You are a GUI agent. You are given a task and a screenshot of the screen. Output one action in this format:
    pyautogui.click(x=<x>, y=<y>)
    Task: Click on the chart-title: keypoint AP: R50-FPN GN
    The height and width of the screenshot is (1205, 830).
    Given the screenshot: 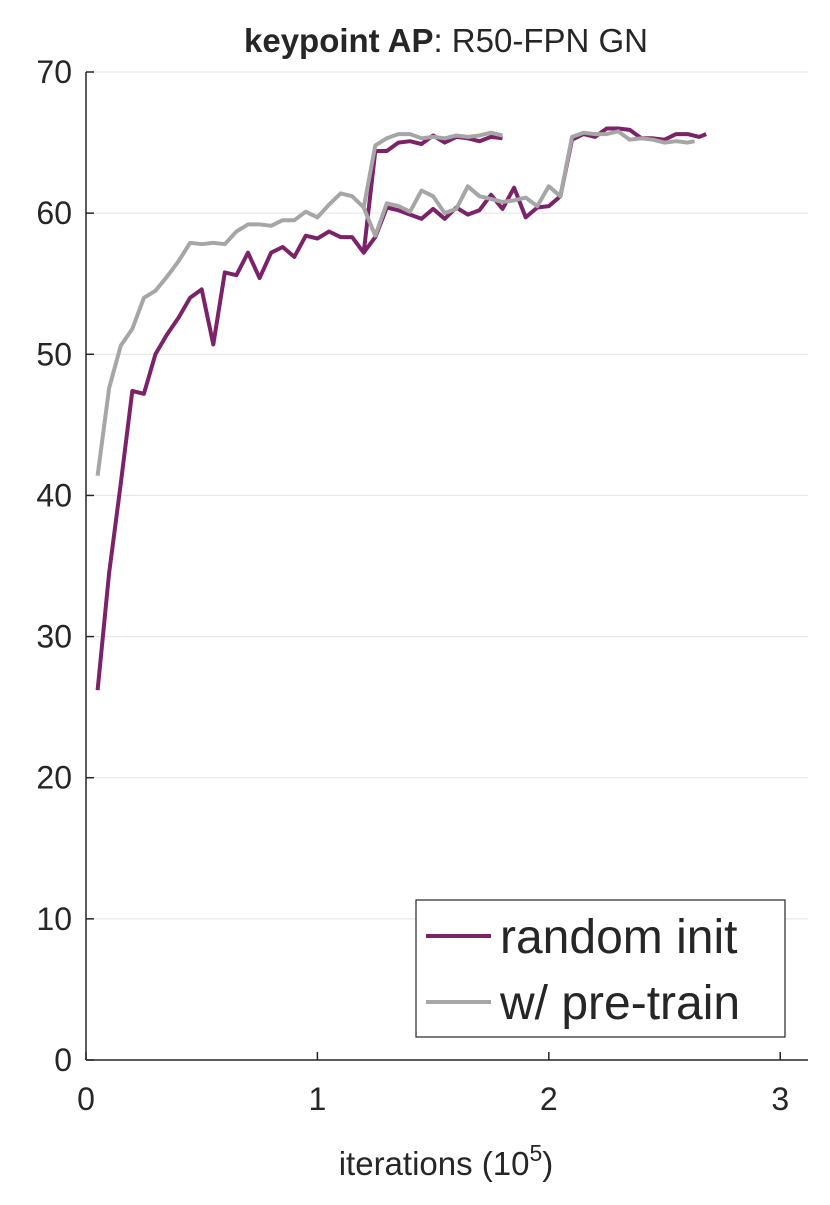 What is the action you would take?
    pyautogui.click(x=446, y=40)
    